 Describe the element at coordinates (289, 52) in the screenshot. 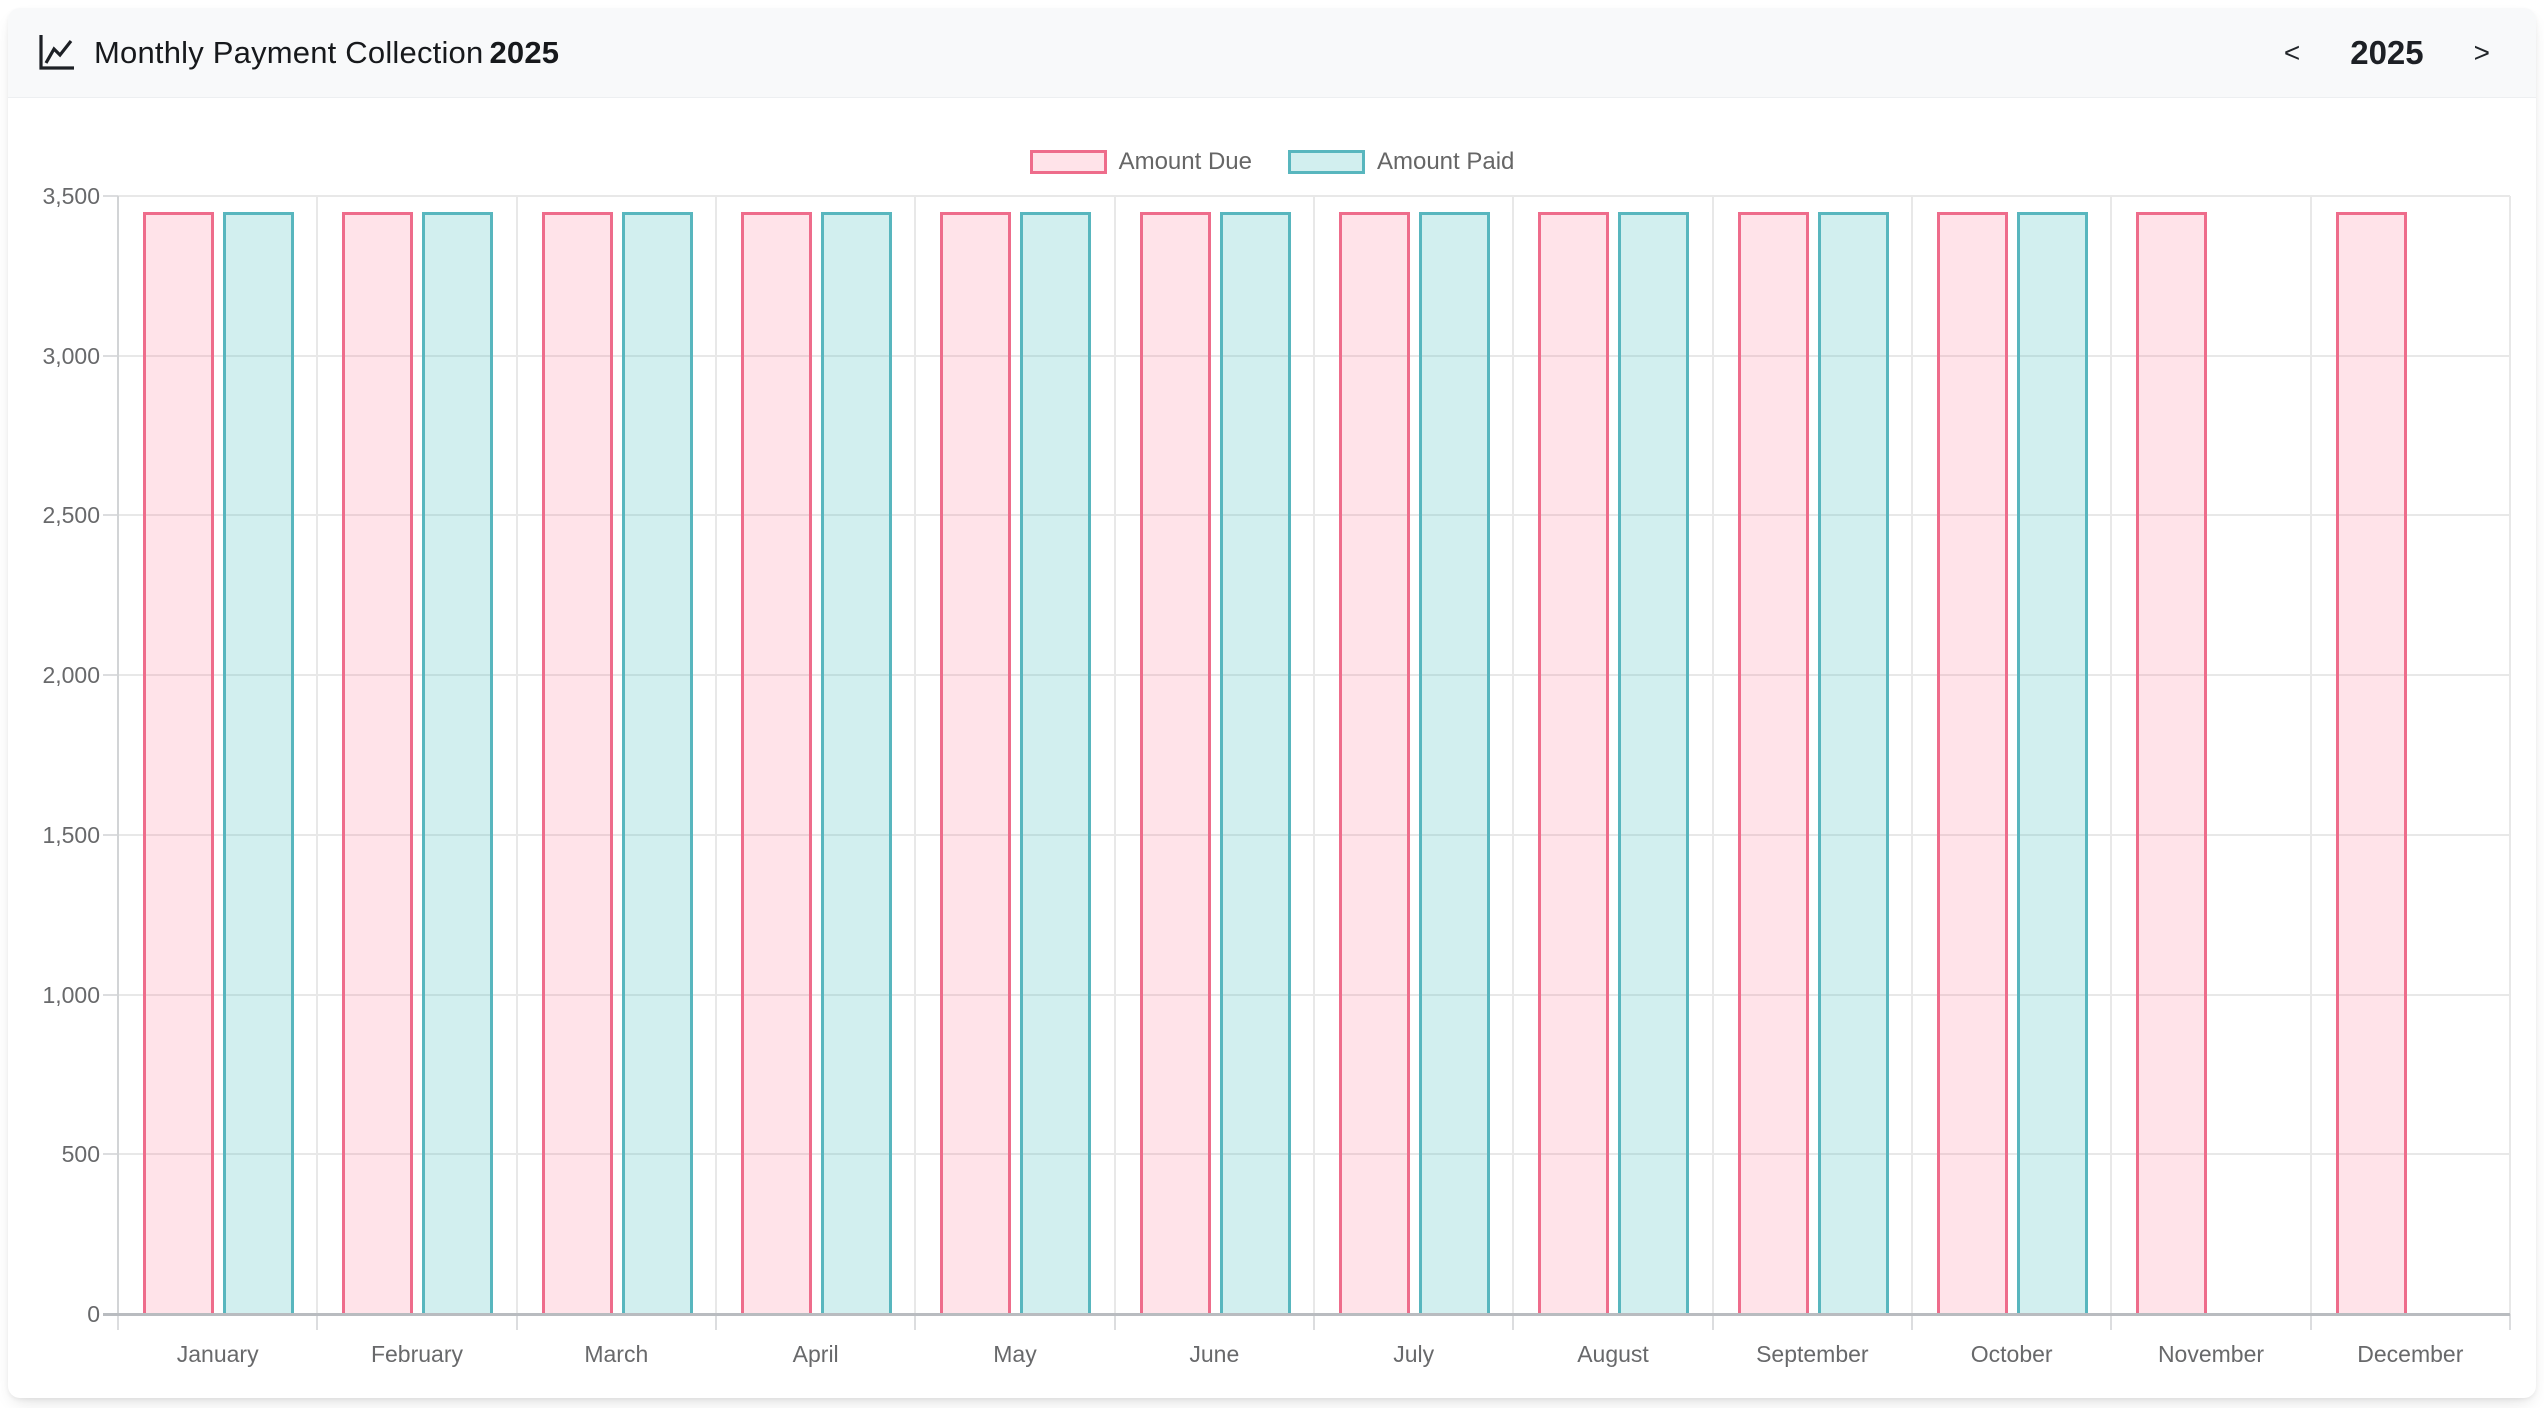

I see `title-text: Monthly Payment Collection` at that location.